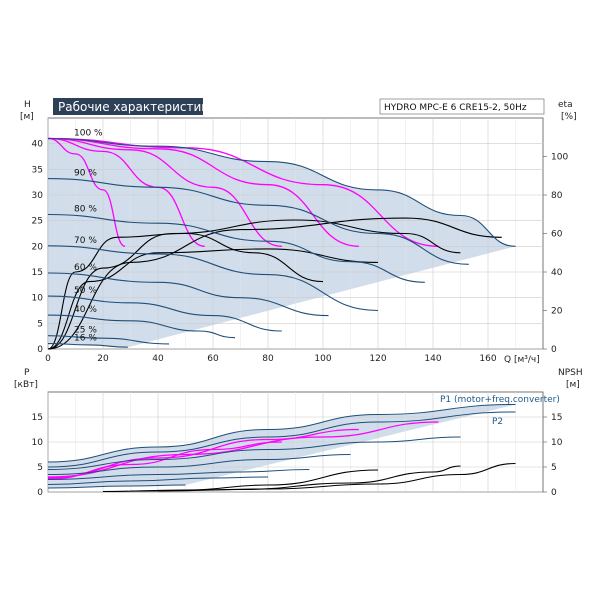 This screenshot has width=600, height=600. What do you see at coordinates (570, 373) in the screenshot?
I see `bottom-ylabel-right-1: NPSH` at bounding box center [570, 373].